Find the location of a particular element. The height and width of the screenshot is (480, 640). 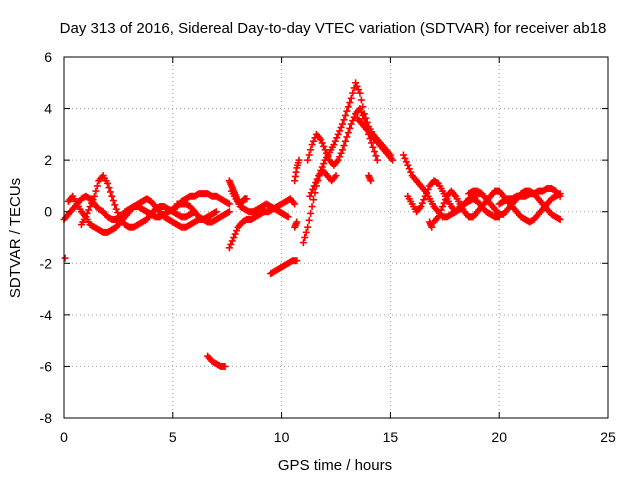

y-tick-label: 0 is located at coordinates (48, 212).